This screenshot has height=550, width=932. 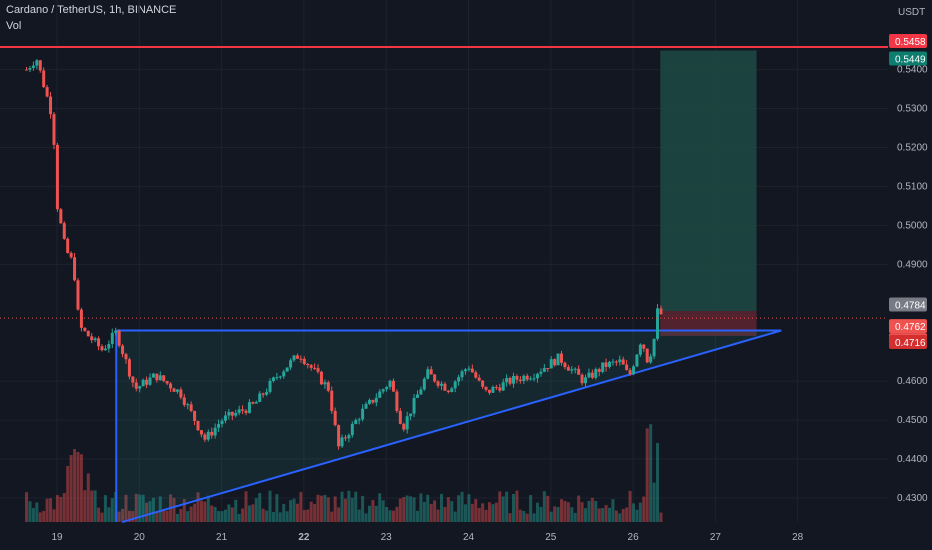 What do you see at coordinates (91, 10) in the screenshot?
I see `symbol-title: Cardano / TetherUS, 1h, BINANCE` at bounding box center [91, 10].